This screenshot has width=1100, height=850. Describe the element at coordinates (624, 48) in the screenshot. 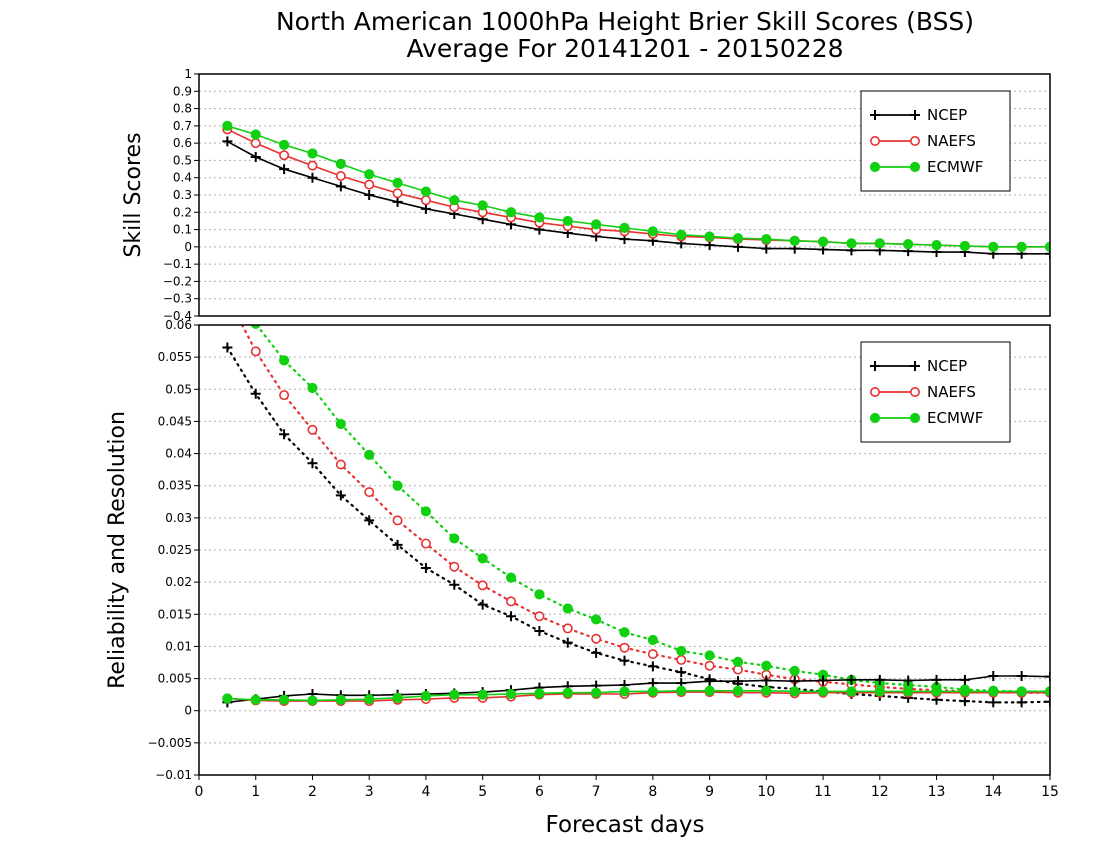

I see `chart-title-line2: Average For 20141201 - 20150228` at that location.